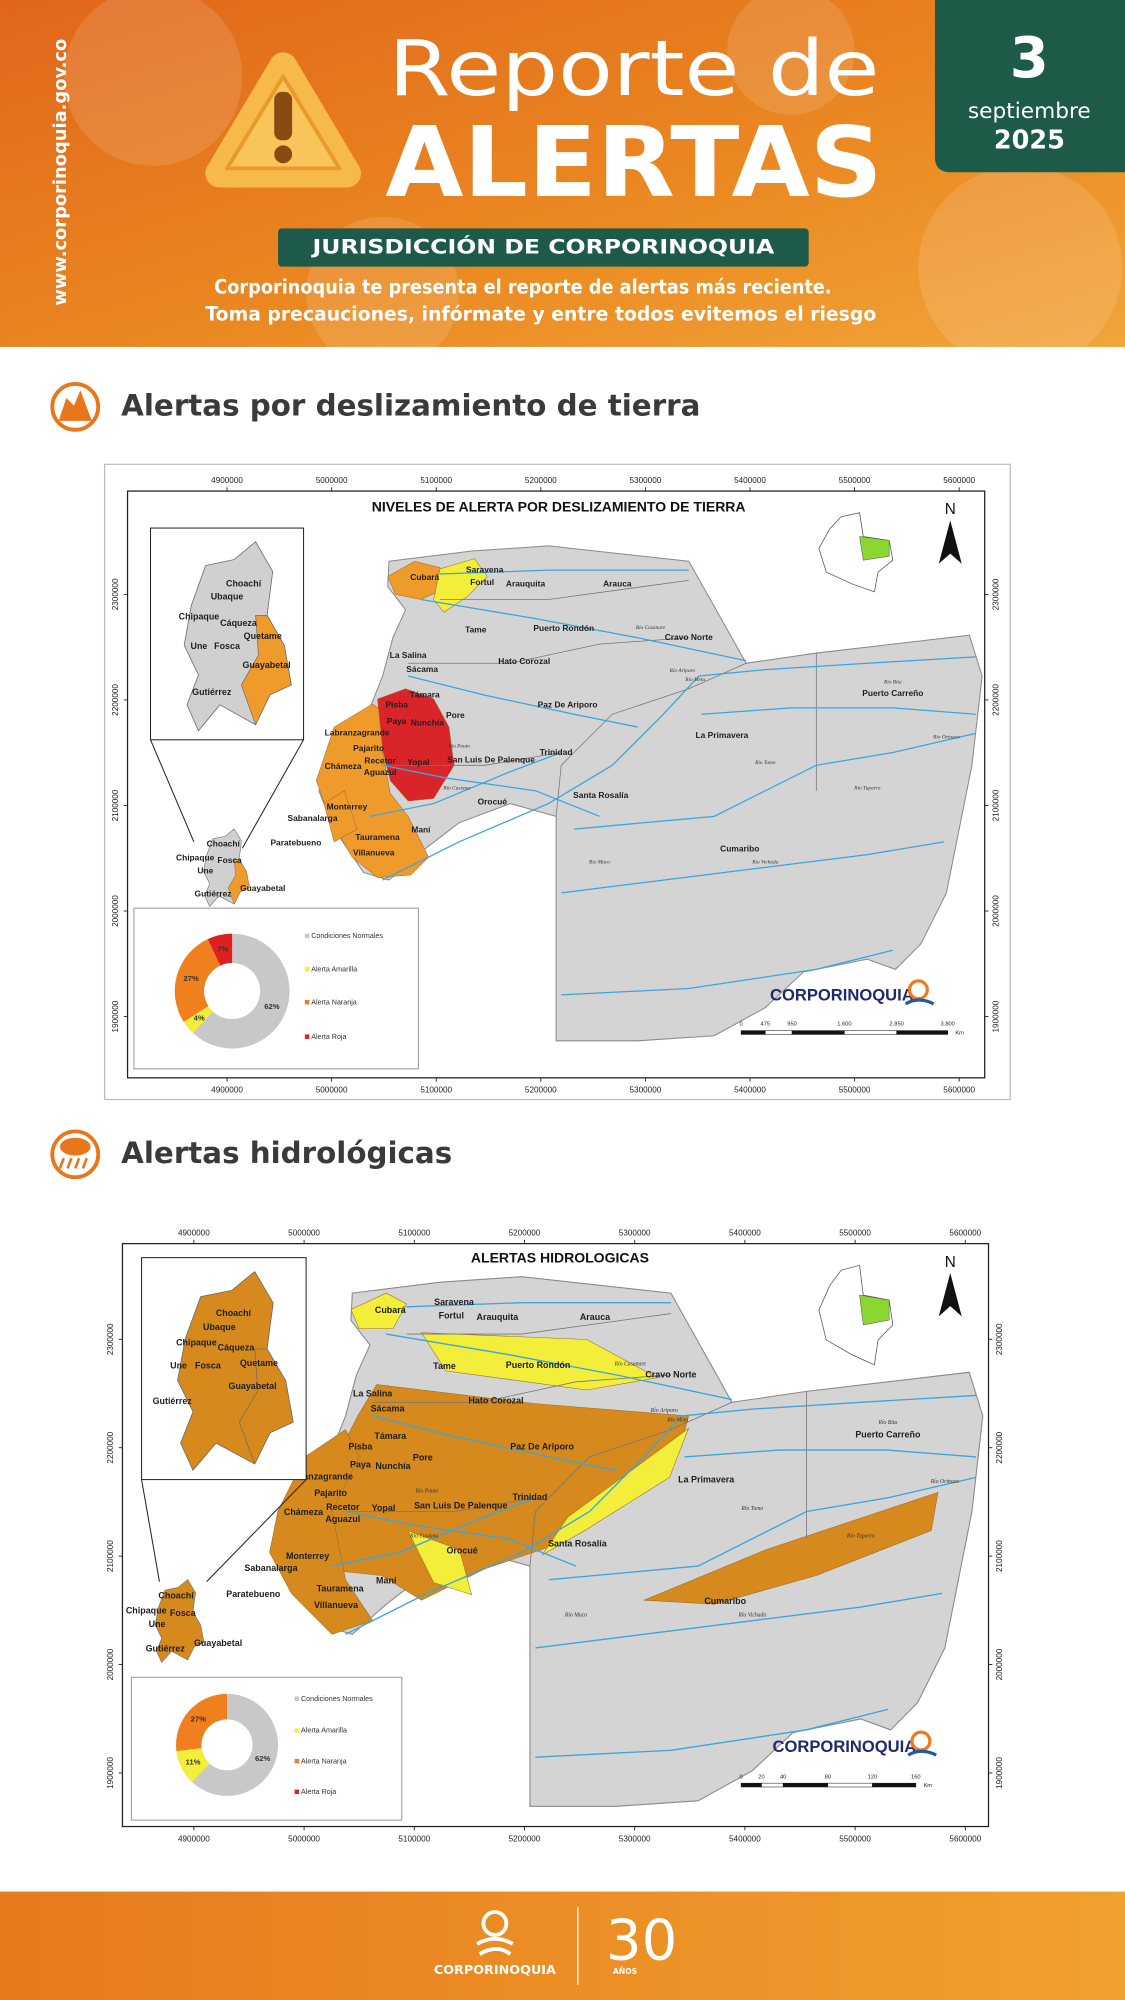  Describe the element at coordinates (725, 1601) in the screenshot. I see `place-label: Cumaribo` at that location.